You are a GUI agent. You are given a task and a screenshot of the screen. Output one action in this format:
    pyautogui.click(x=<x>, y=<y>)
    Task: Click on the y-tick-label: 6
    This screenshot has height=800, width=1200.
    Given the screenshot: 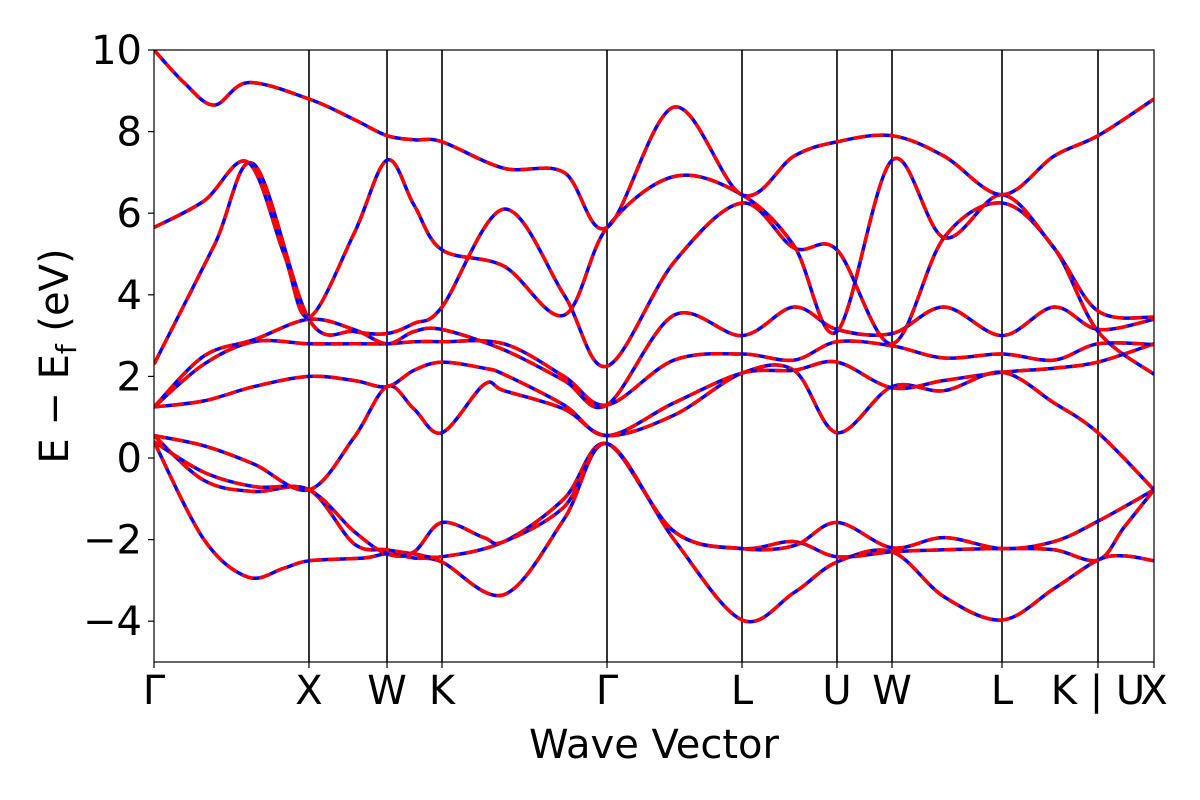 What is the action you would take?
    pyautogui.click(x=129, y=214)
    